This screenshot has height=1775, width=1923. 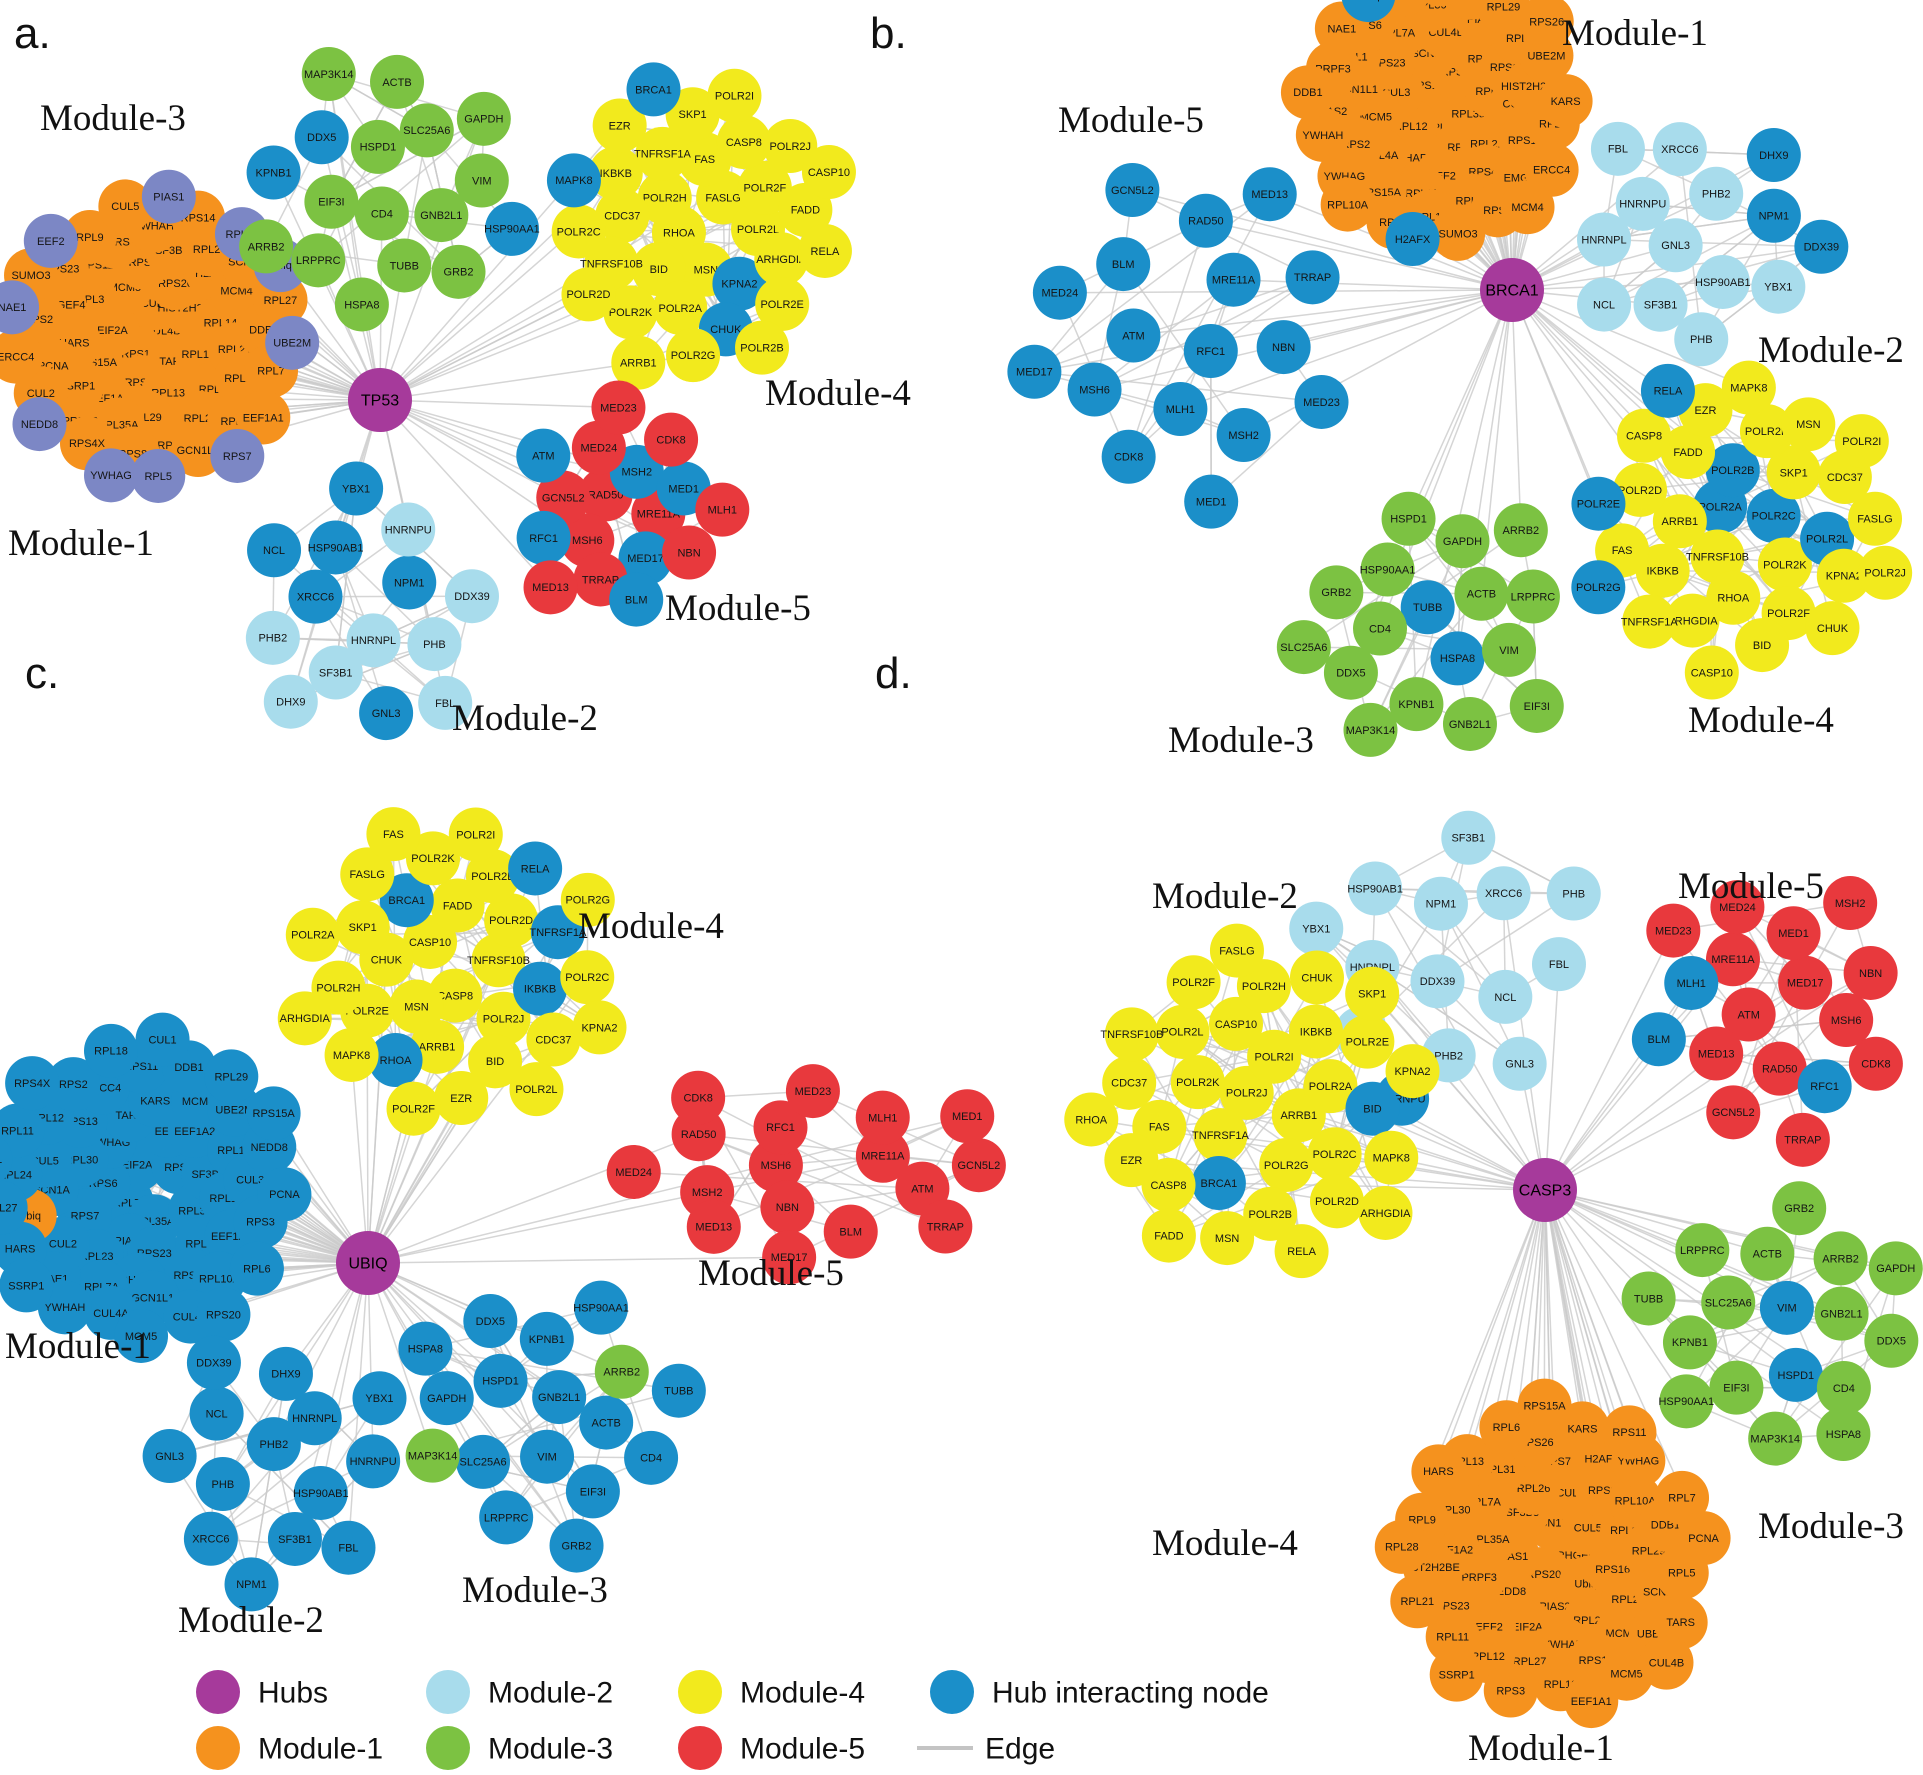 I want to click on node-label: BRCA1, so click(x=406, y=901).